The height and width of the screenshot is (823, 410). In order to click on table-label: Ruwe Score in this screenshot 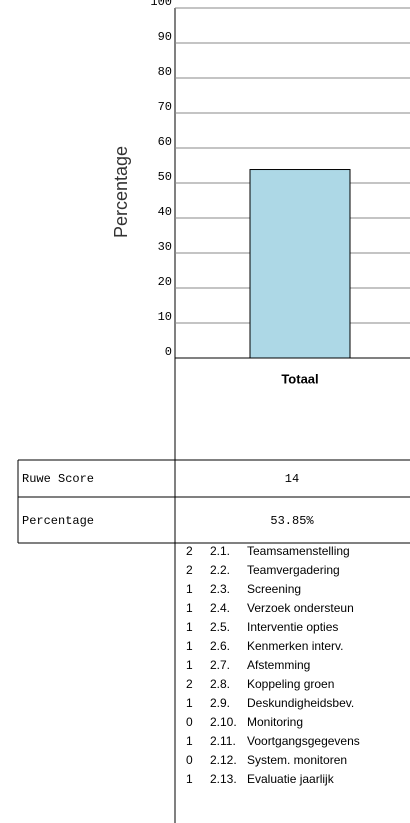, I will do `click(58, 479)`.